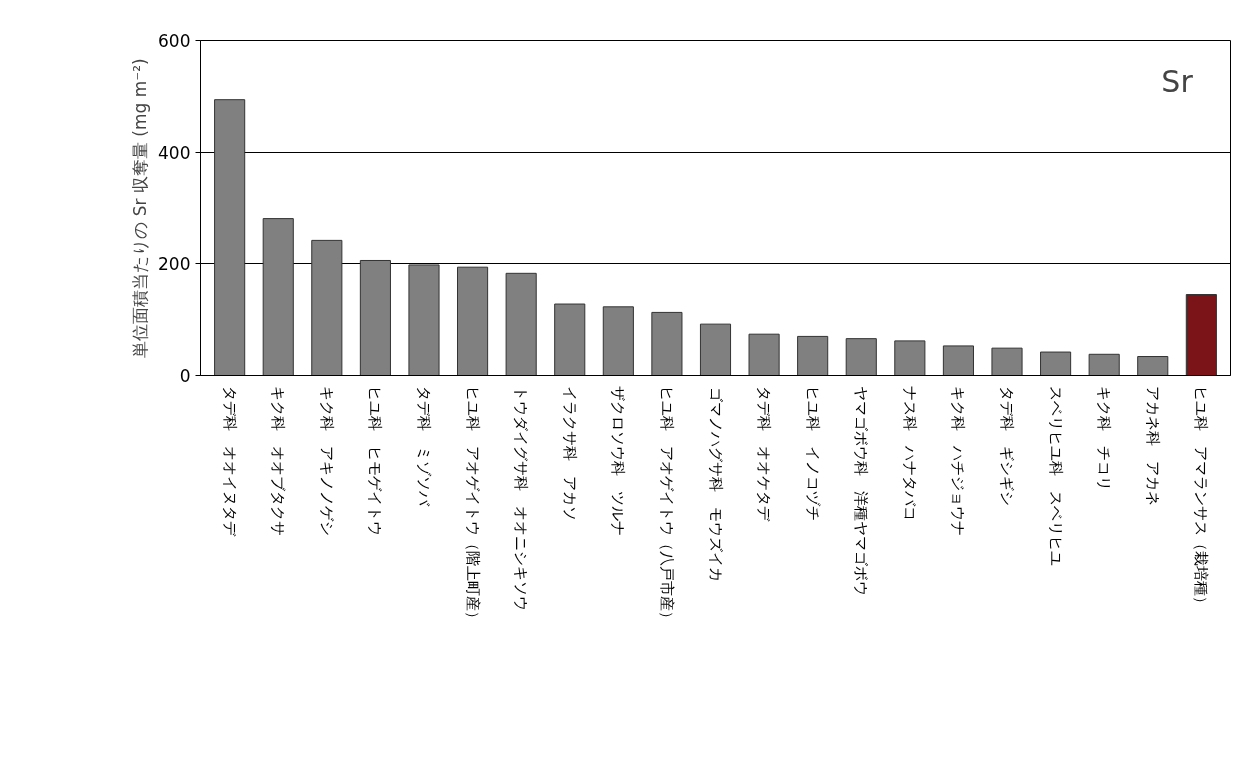 The height and width of the screenshot is (763, 1246). I want to click on y-tick-label: 200, so click(174, 264).